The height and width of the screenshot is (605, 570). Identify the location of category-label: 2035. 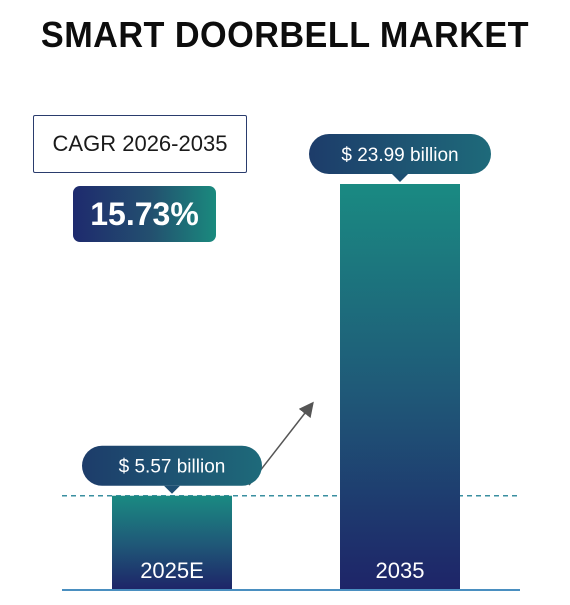
(400, 570).